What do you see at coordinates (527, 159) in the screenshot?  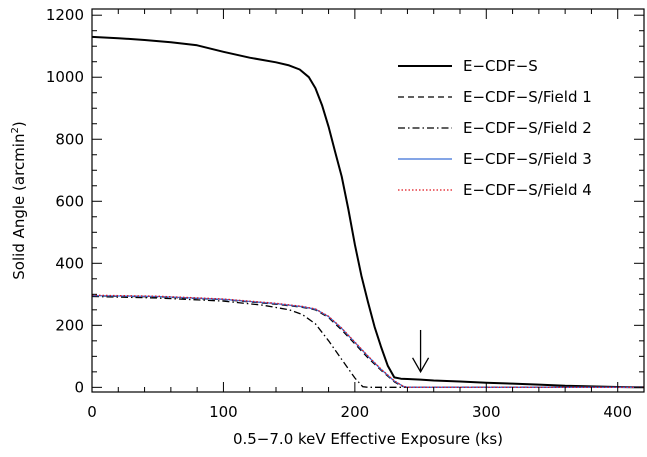 I see `legend-label-4: E−CDF−S/Field 3` at bounding box center [527, 159].